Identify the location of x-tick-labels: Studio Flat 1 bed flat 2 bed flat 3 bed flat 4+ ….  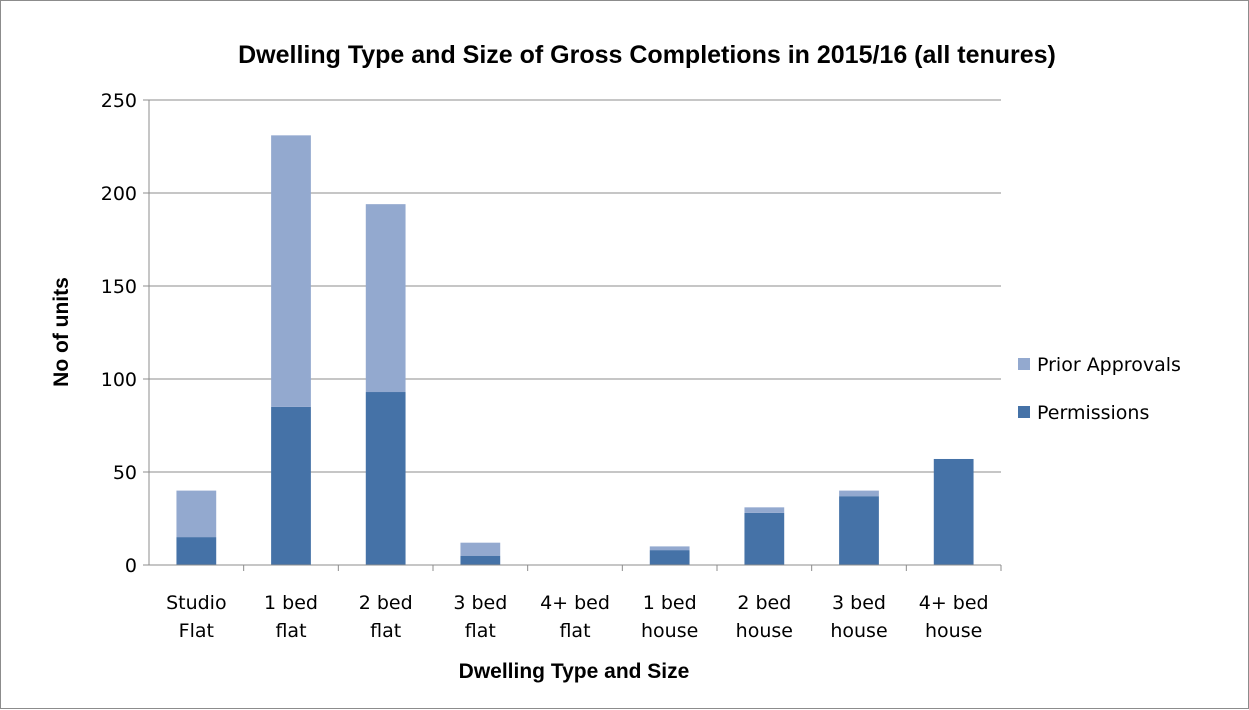
(577, 617).